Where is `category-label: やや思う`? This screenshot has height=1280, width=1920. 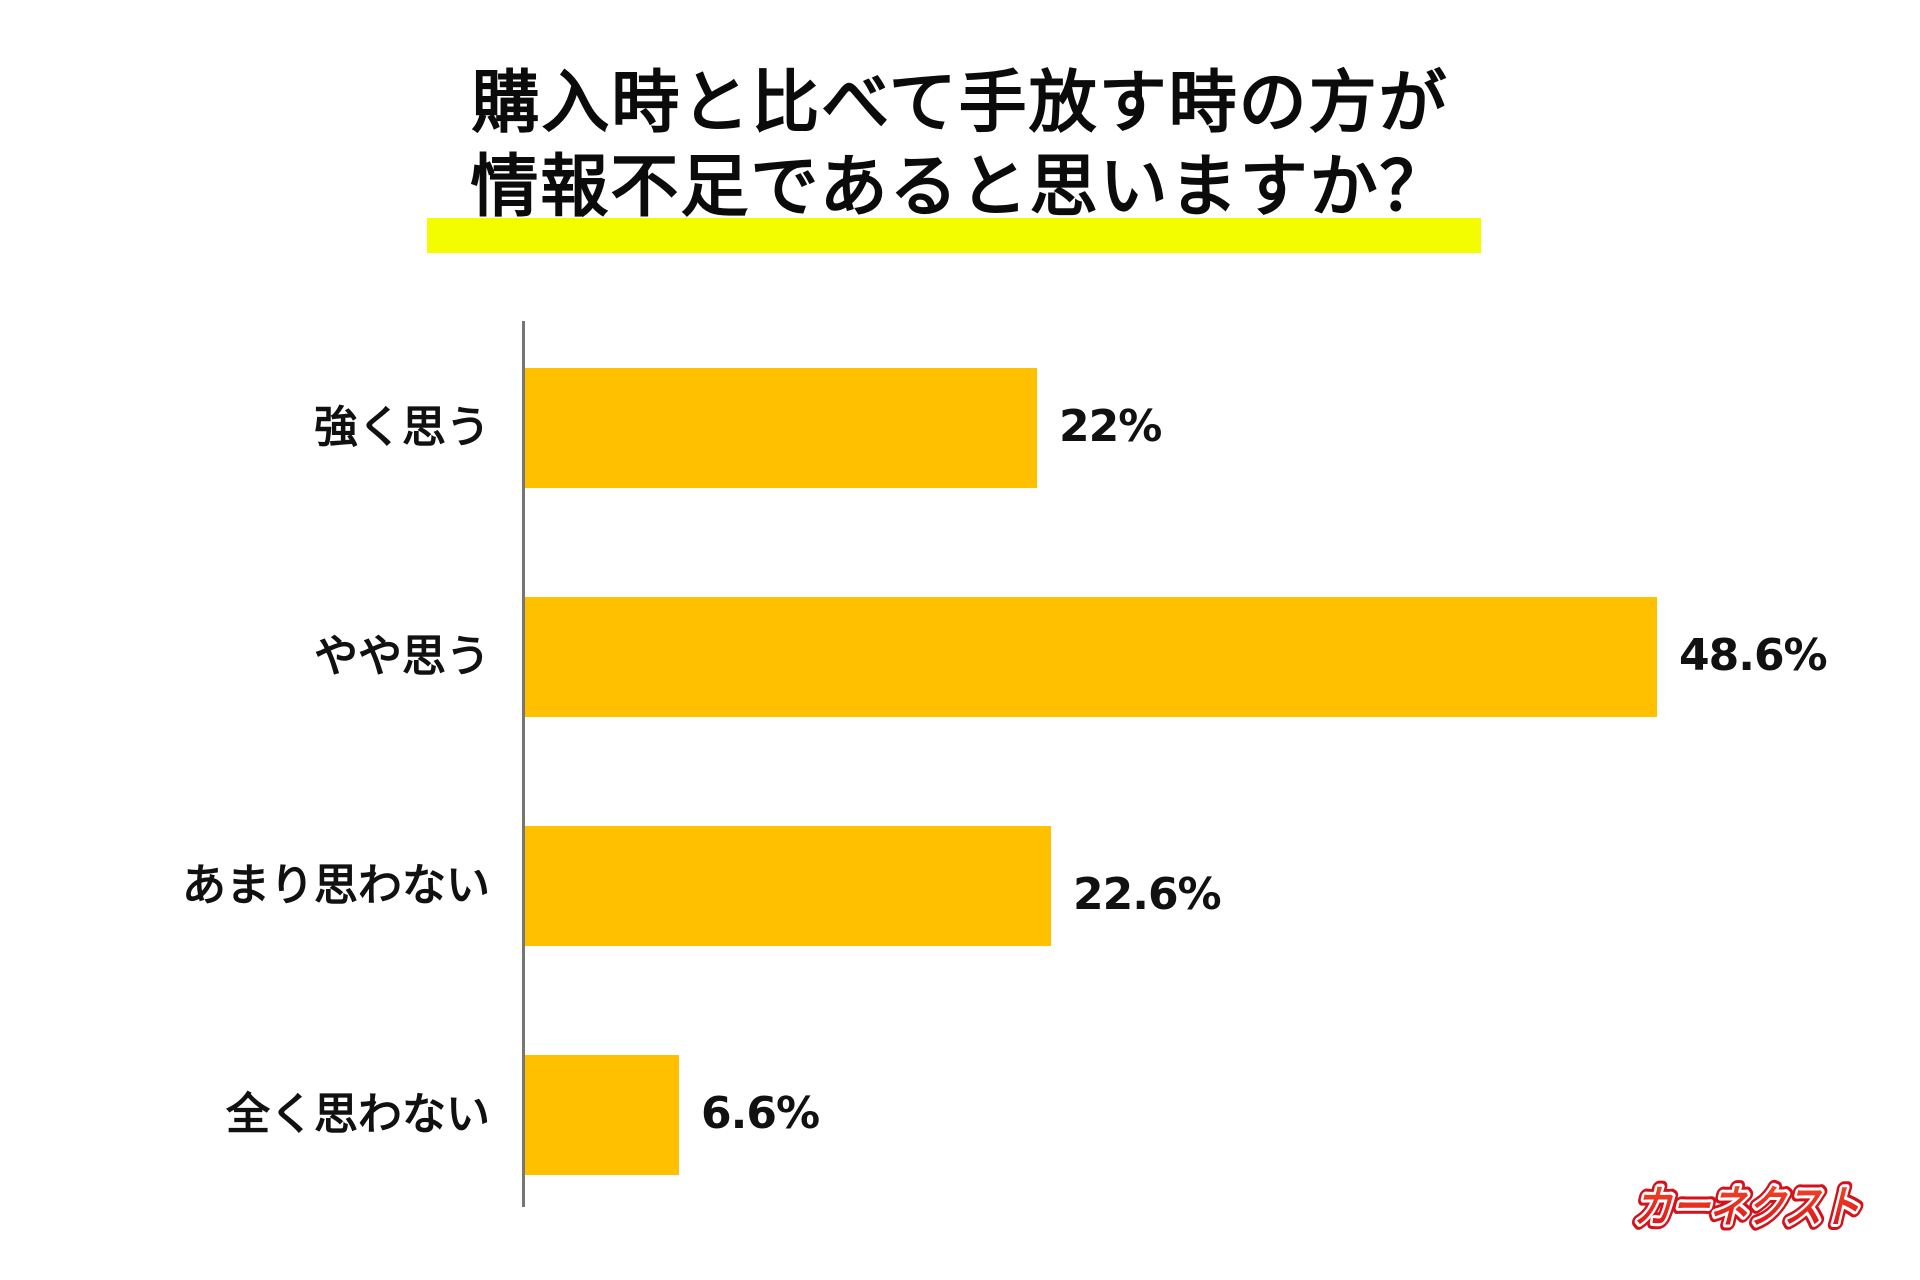
category-label: やや思う is located at coordinates (402, 656).